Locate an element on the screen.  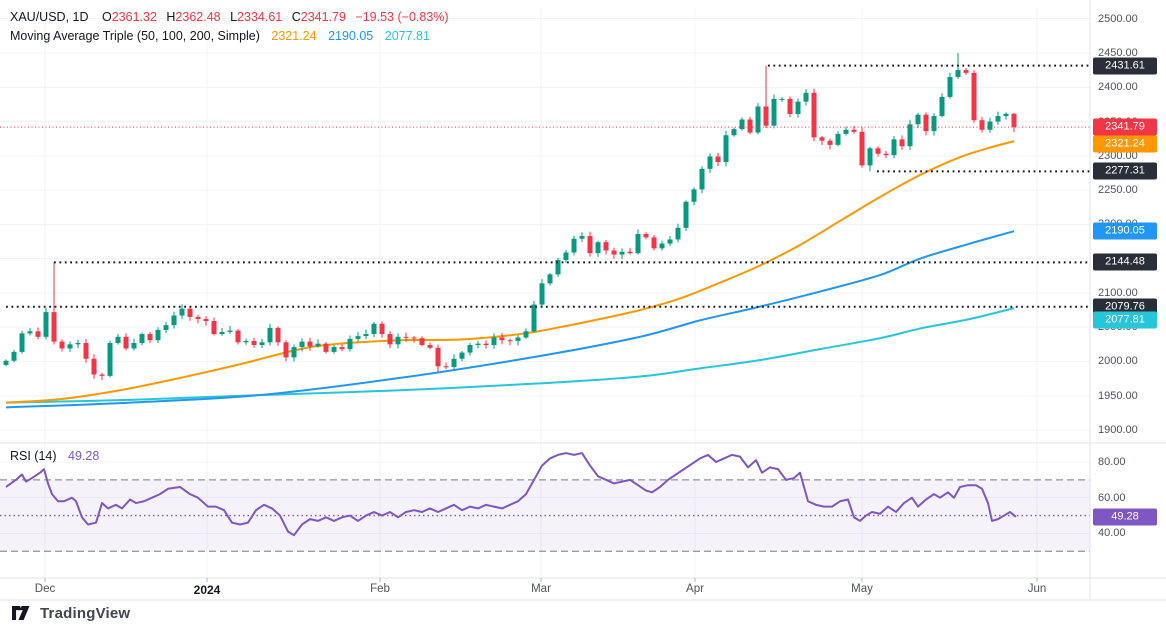
rsi-title: RSI (14) is located at coordinates (33, 456).